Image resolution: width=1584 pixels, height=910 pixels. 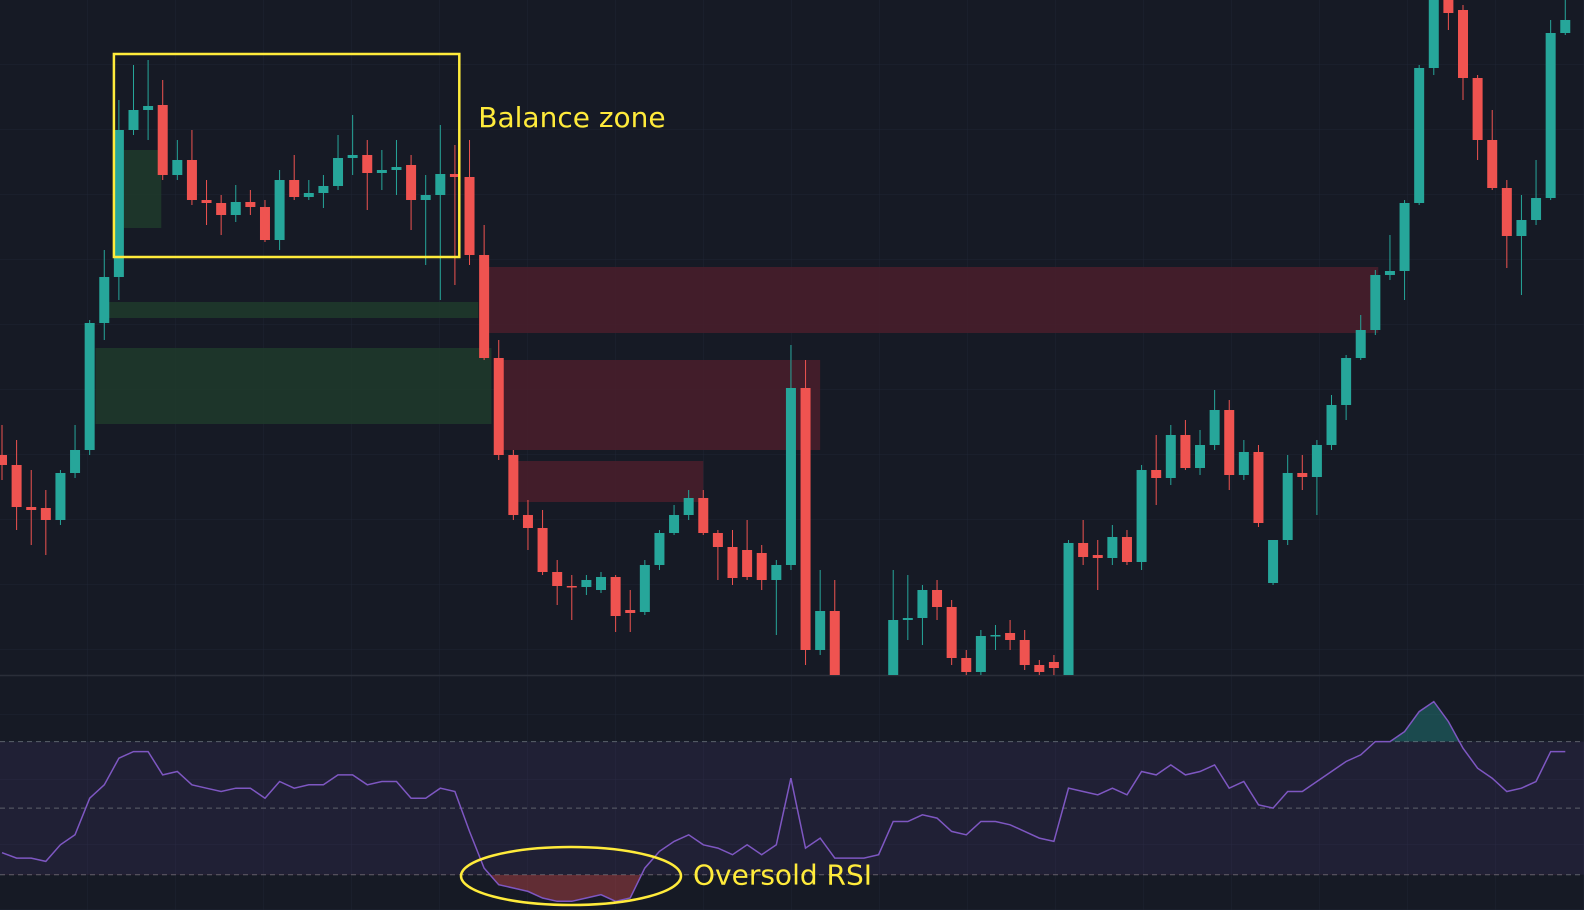 What do you see at coordinates (286, 155) in the screenshot?
I see `balance-zone-box` at bounding box center [286, 155].